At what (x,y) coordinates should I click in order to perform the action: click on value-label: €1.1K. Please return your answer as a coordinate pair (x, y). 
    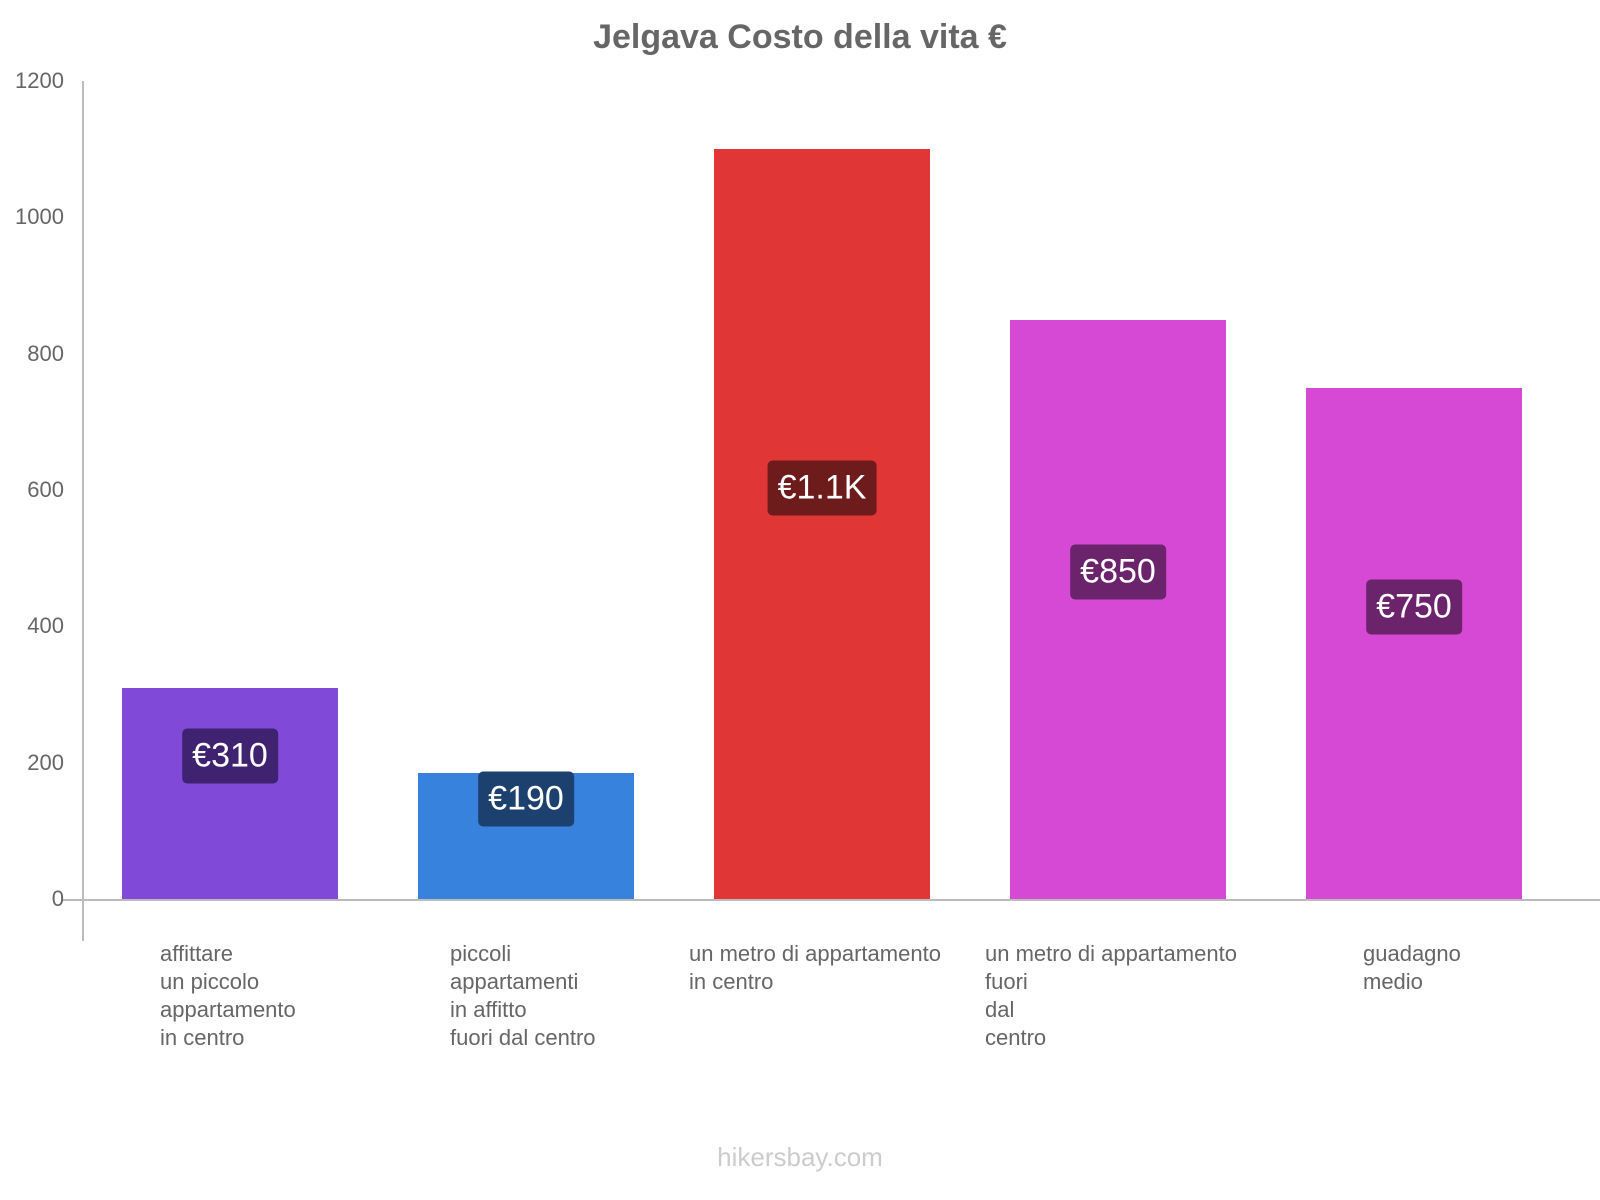
    Looking at the image, I should click on (822, 488).